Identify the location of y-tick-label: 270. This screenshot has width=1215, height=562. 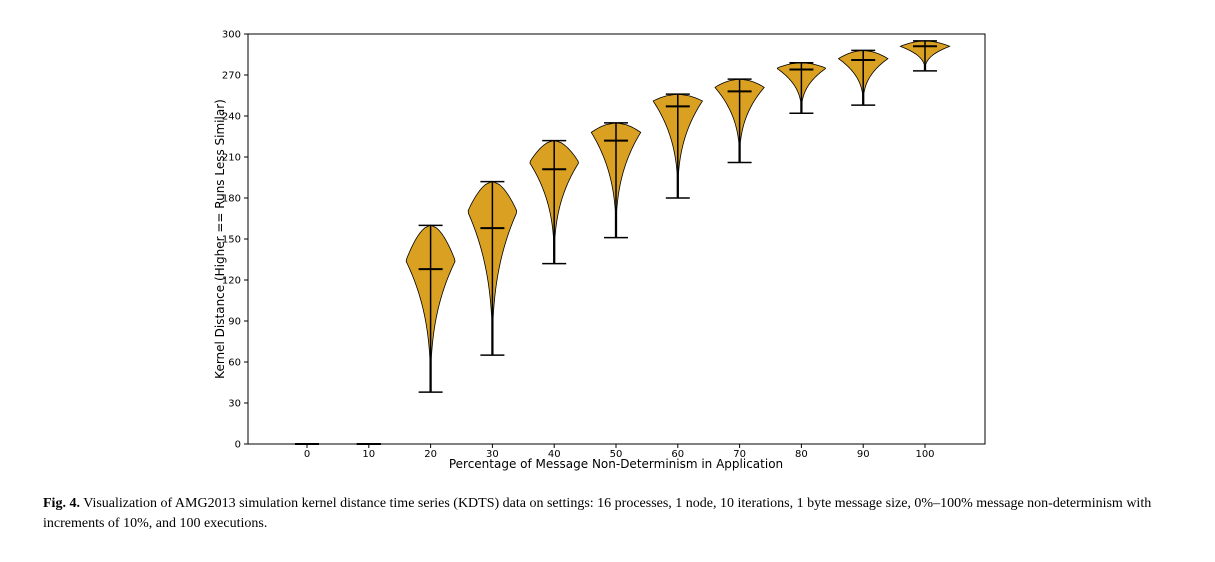
(231, 76).